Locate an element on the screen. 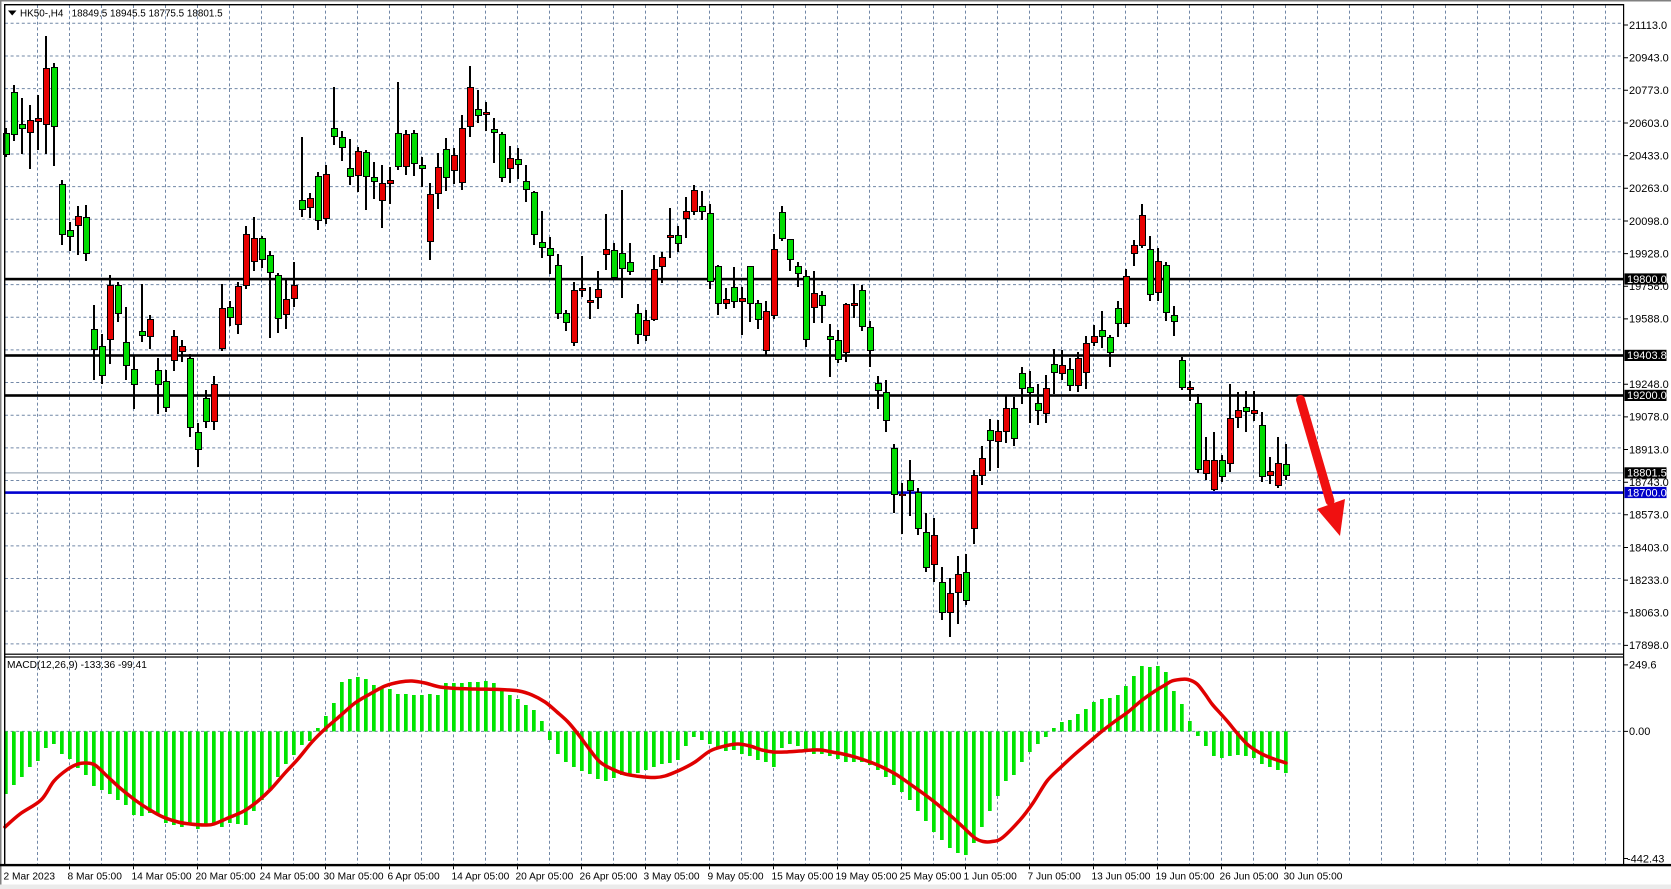 Image resolution: width=1671 pixels, height=889 pixels. svg-text: 18743.0 is located at coordinates (1649, 483).